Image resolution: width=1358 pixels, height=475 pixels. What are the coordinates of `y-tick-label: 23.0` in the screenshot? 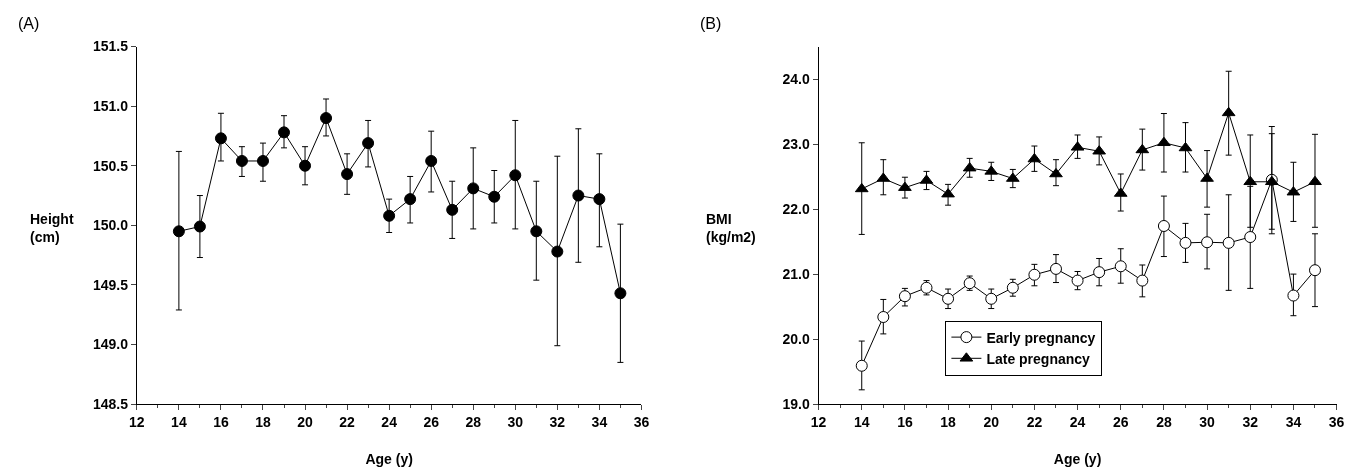 It's located at (796, 143).